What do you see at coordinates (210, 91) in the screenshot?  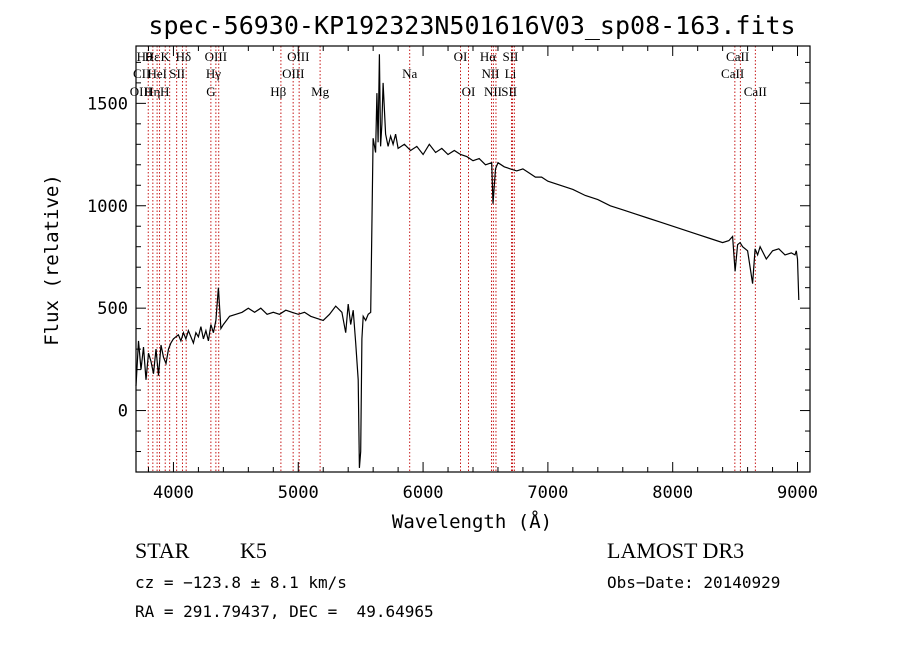 I see `line-label: G` at bounding box center [210, 91].